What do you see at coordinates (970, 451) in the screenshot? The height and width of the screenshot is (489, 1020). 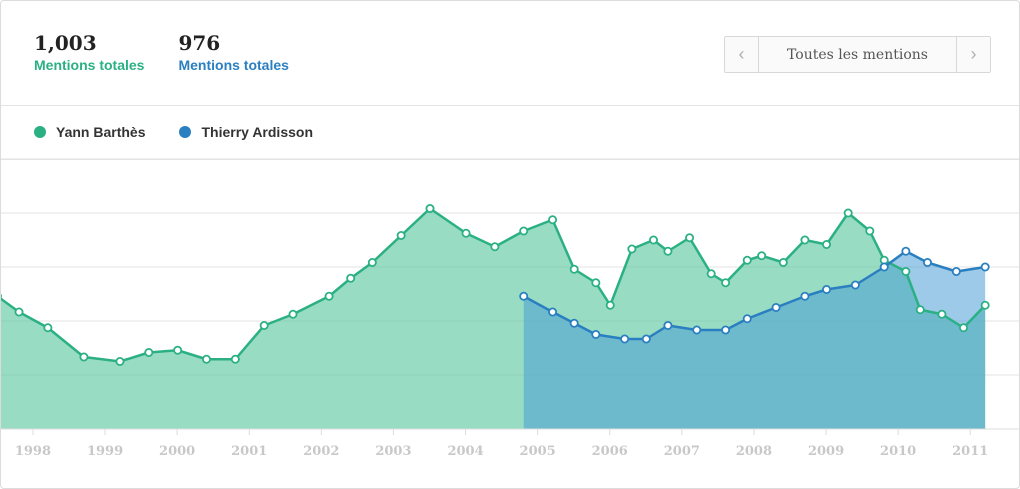 I see `x-tick-label: 2011` at bounding box center [970, 451].